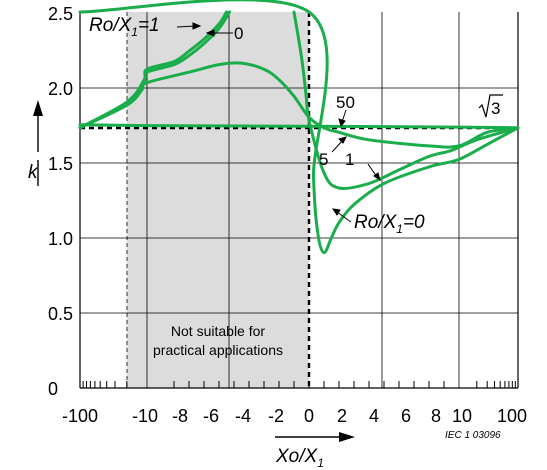 The width and height of the screenshot is (547, 470). I want to click on annotation-1: 1, so click(349, 159).